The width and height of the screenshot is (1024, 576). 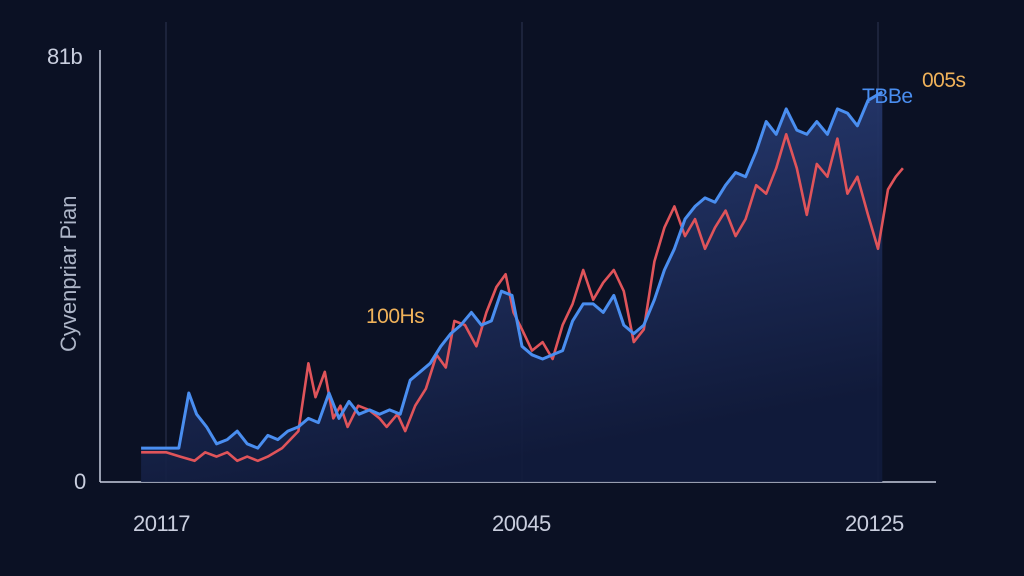 What do you see at coordinates (874, 523) in the screenshot?
I see `x-tick-label-end: 20125` at bounding box center [874, 523].